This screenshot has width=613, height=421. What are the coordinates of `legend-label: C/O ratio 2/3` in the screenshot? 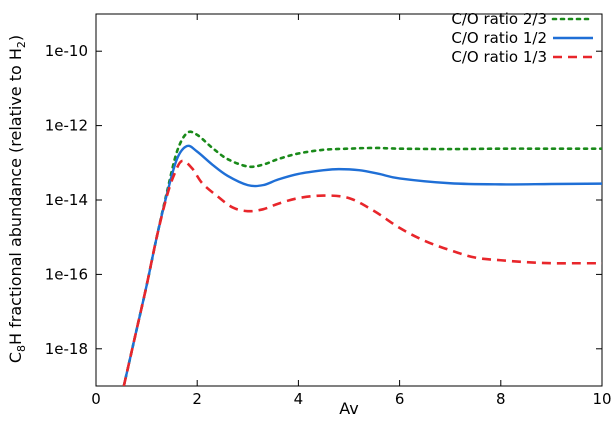 It's located at (499, 19).